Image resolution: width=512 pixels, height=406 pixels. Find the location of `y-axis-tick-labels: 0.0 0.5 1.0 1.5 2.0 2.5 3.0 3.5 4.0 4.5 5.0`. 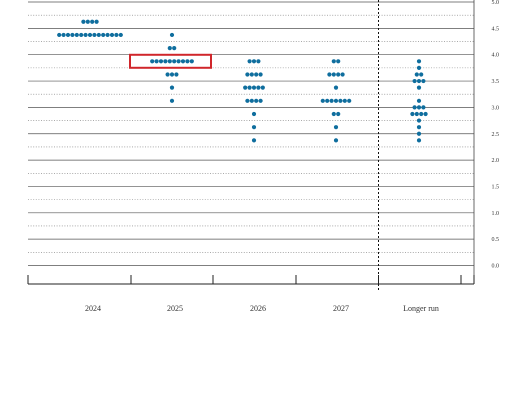

y-axis-tick-labels: 0.0 0.5 1.0 1.5 2.0 2.5 3.0 3.5 4.0 4.5 5.0 is located at coordinates (496, 135).